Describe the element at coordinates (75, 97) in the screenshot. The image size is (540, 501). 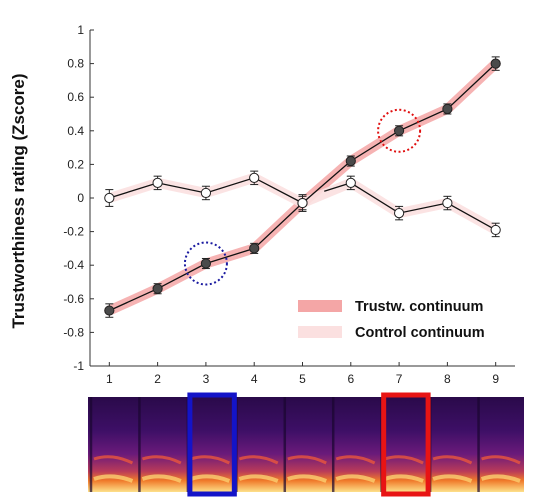
I see `y-tick-label-0.6: 0.6` at that location.